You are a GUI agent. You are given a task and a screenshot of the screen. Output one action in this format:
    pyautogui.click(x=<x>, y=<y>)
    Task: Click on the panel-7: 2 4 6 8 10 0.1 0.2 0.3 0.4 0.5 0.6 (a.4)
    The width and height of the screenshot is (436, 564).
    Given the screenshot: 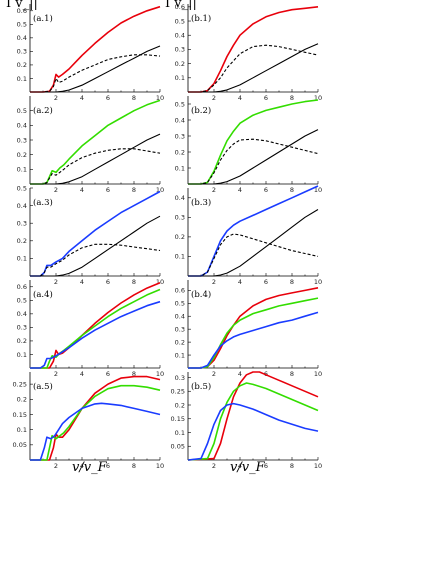 What is the action you would take?
    pyautogui.click(x=90, y=329)
    